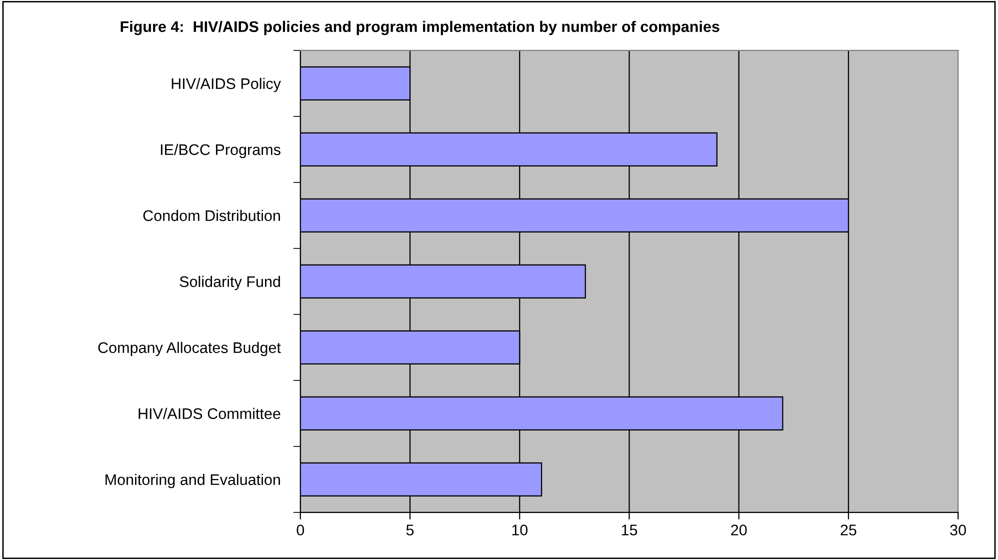  I want to click on y-tick-label: Monitoring and Evaluation, so click(193, 481).